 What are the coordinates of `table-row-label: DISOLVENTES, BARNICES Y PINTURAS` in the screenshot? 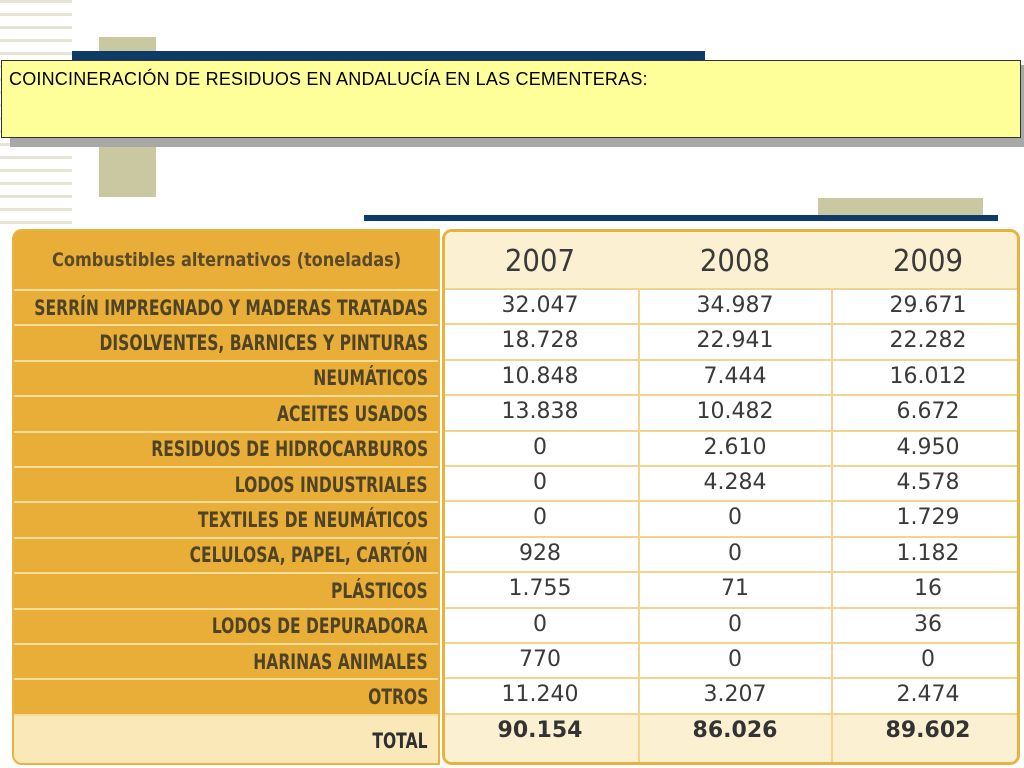 It's located at (226, 341).